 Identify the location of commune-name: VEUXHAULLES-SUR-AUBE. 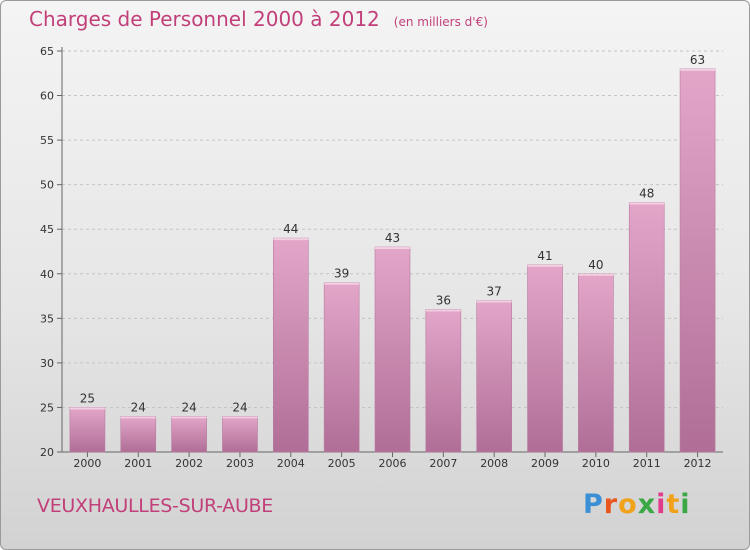
(155, 506).